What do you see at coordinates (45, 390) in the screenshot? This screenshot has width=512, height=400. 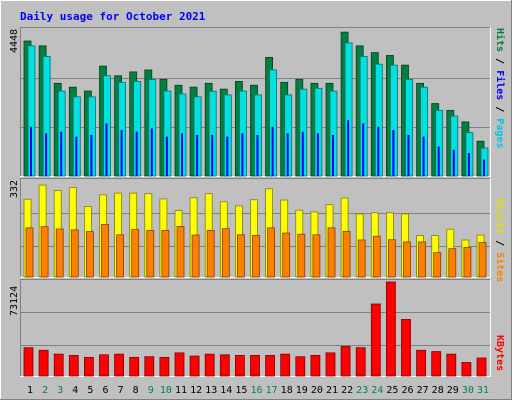 I see `x-tick-label-day-2: 2` at bounding box center [45, 390].